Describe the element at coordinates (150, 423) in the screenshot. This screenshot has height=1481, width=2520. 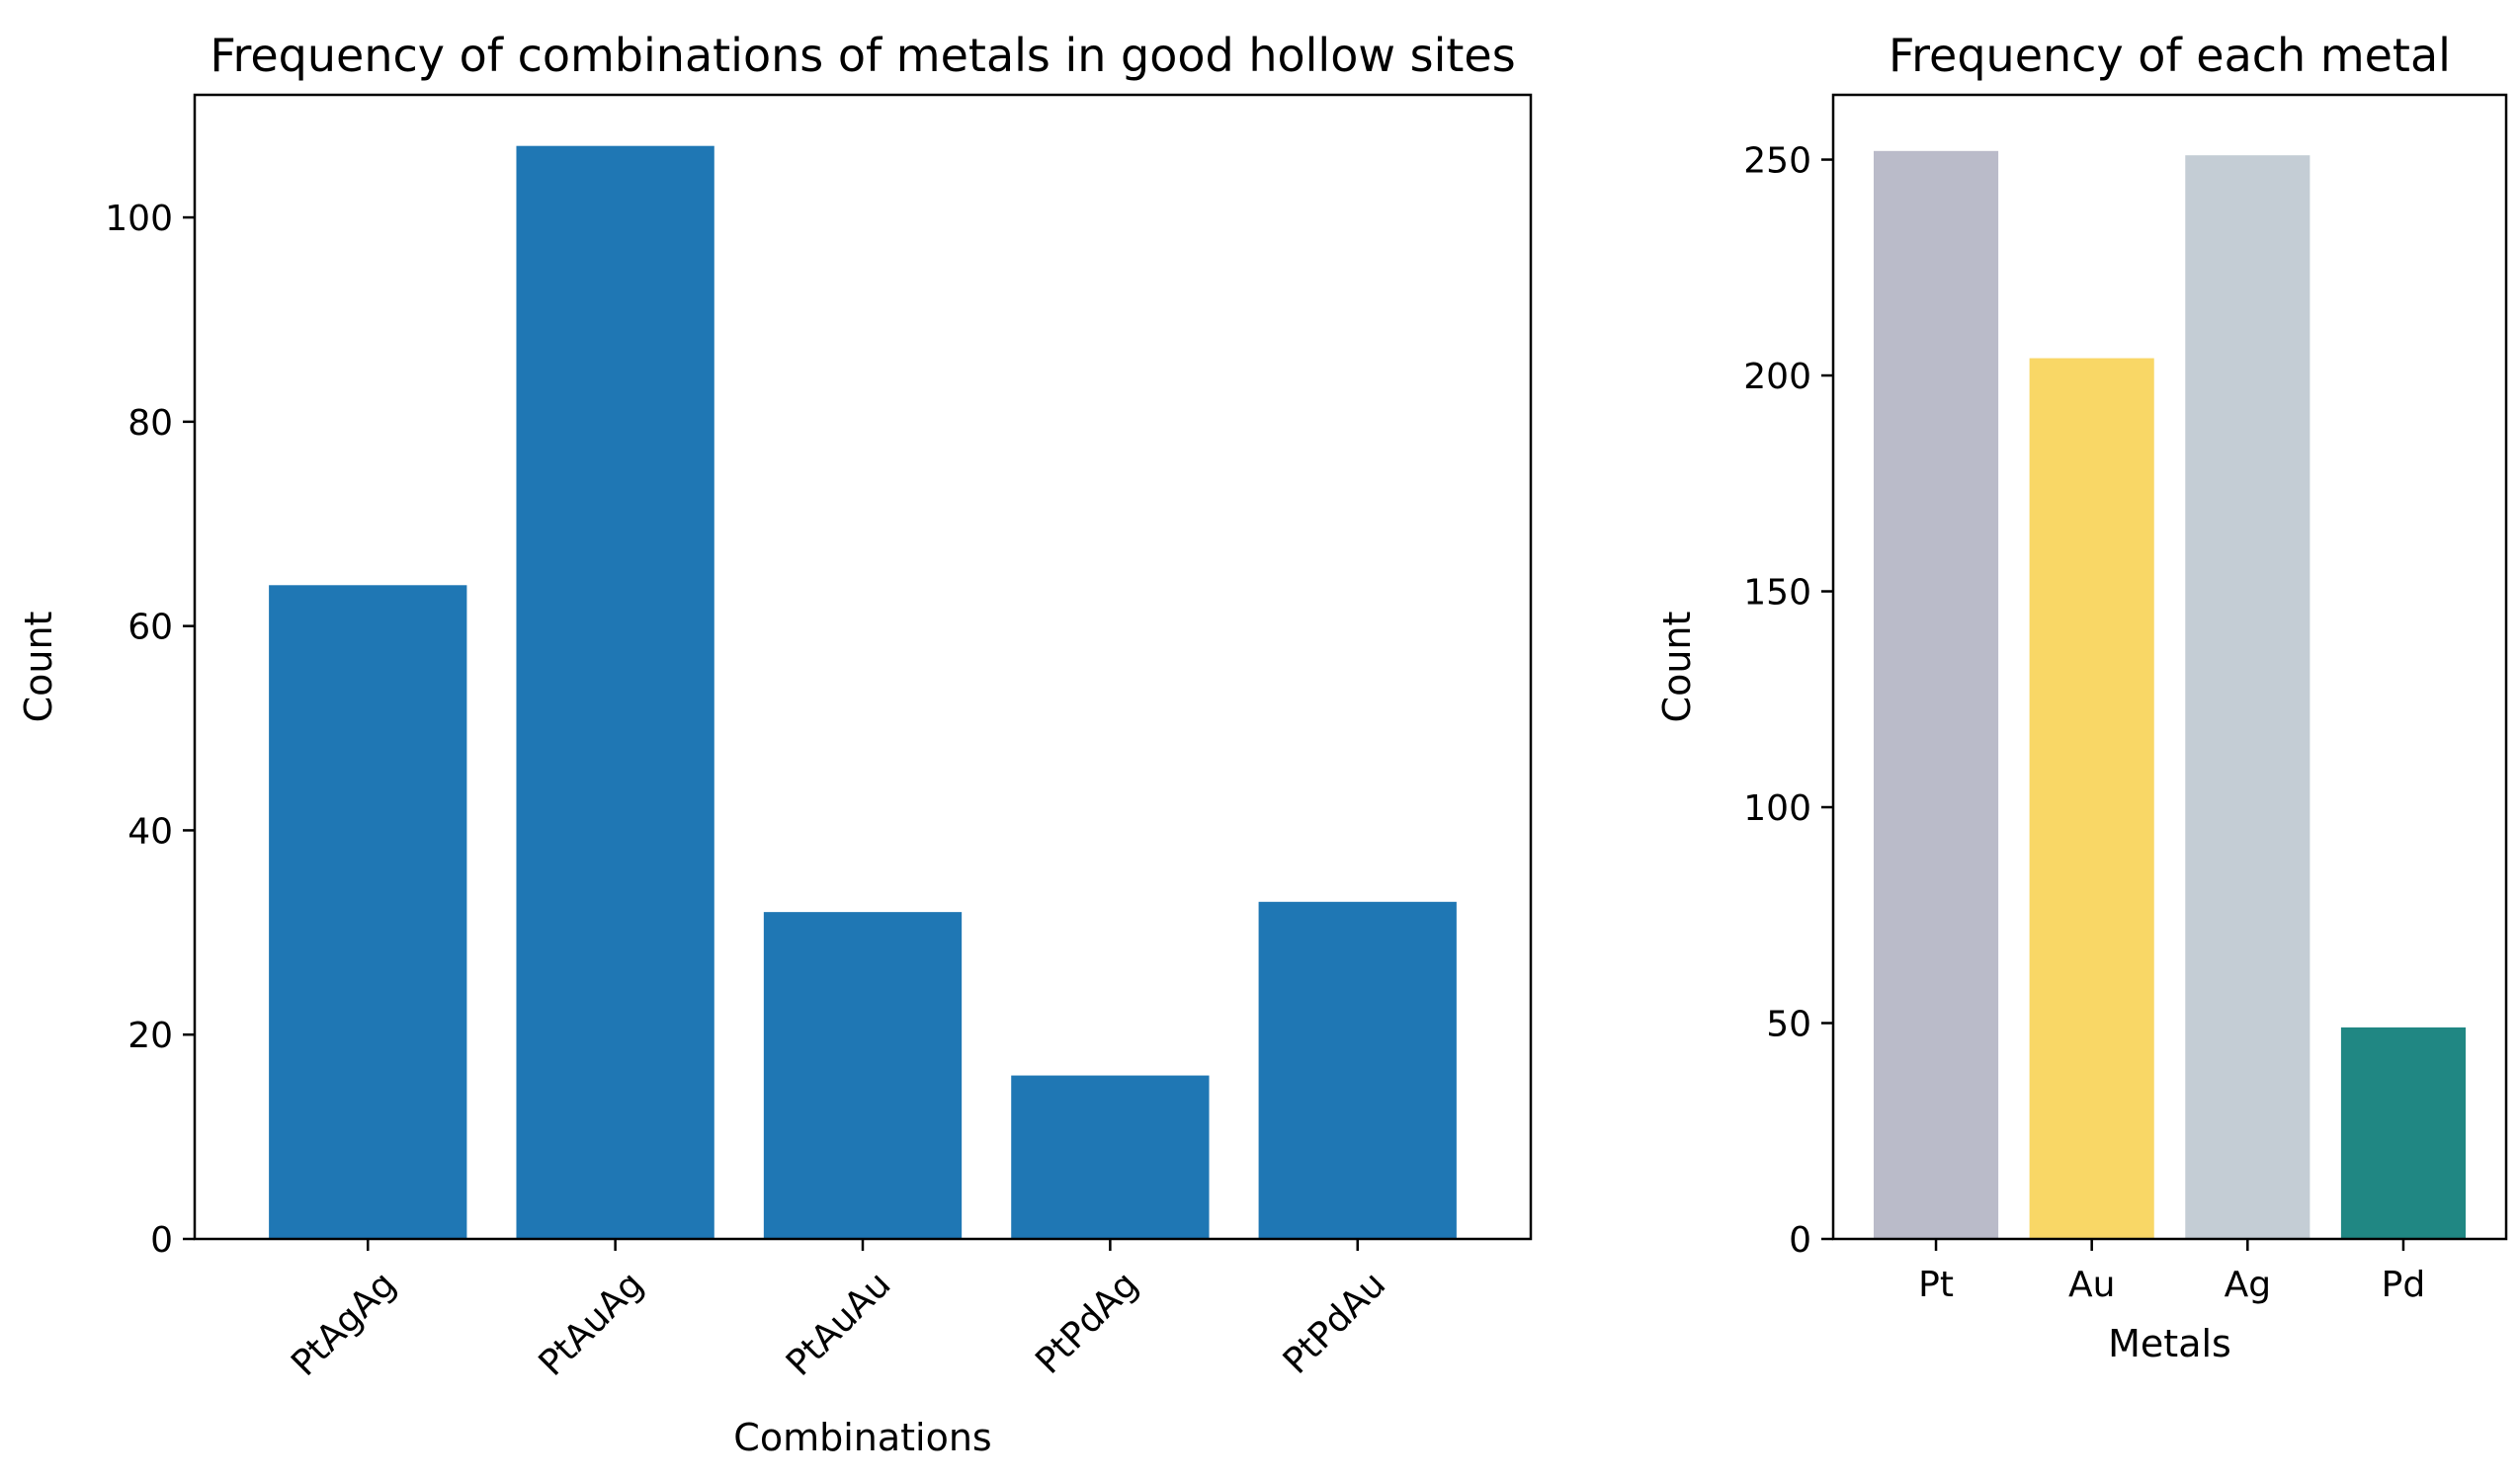
I see `combinations-y-tick-label: 80` at that location.